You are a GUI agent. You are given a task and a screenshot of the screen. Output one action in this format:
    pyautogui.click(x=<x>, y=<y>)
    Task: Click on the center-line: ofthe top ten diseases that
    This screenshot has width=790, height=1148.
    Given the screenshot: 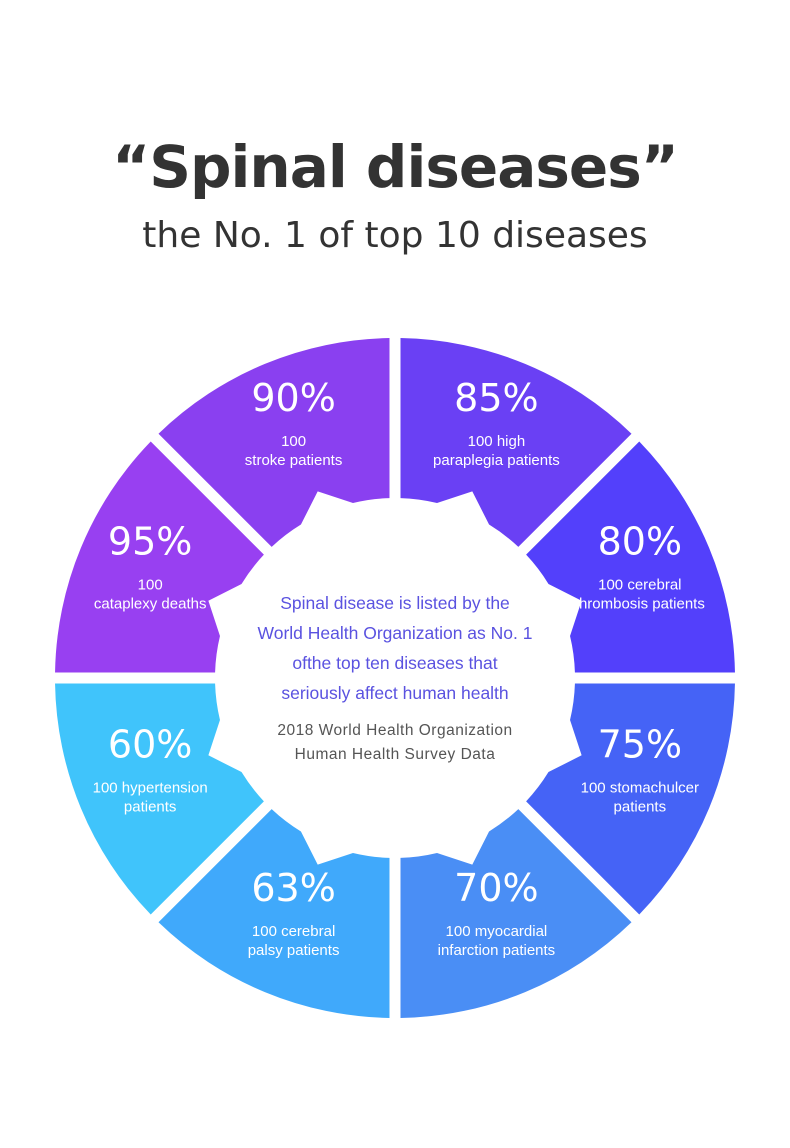 What is the action you would take?
    pyautogui.click(x=395, y=663)
    